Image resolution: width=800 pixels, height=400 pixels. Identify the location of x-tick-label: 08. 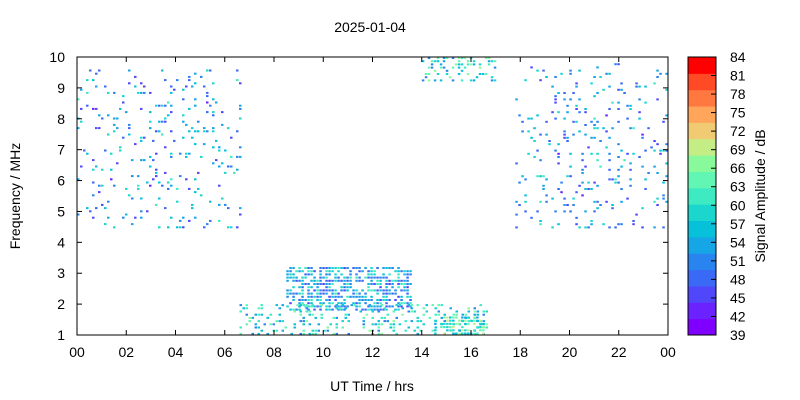
(274, 352).